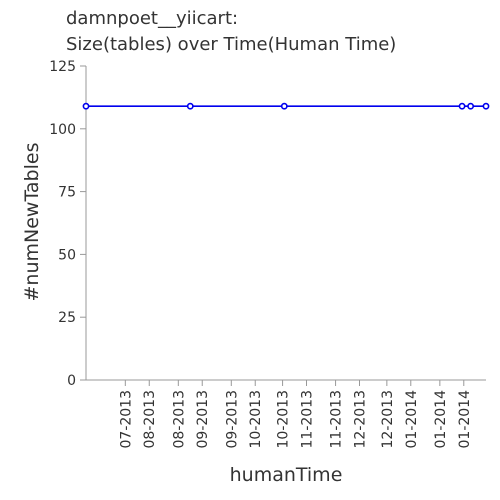 This screenshot has width=500, height=500. Describe the element at coordinates (67, 193) in the screenshot. I see `y-tick-label: 75` at that location.